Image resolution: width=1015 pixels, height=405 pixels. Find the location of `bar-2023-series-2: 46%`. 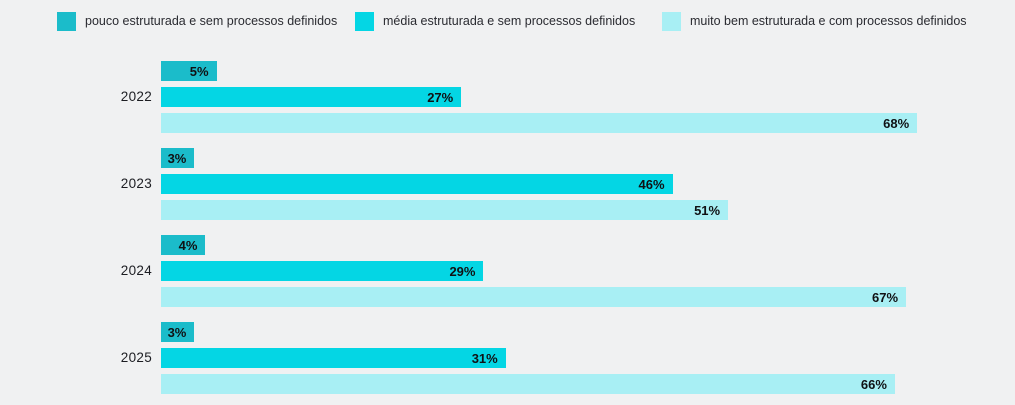

bar-2023-series-2: 46% is located at coordinates (417, 184).